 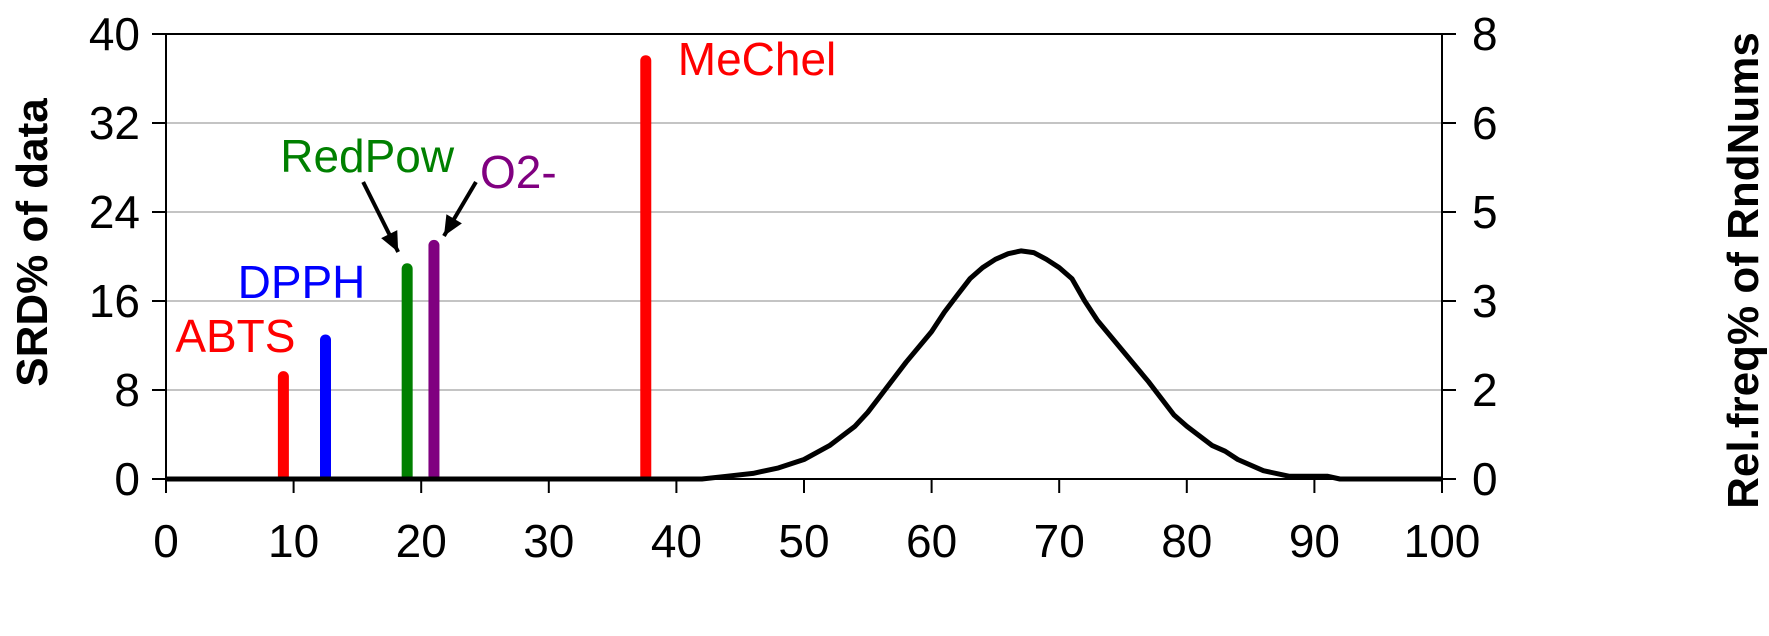 I want to click on x-tick-label: 0, so click(x=166, y=541).